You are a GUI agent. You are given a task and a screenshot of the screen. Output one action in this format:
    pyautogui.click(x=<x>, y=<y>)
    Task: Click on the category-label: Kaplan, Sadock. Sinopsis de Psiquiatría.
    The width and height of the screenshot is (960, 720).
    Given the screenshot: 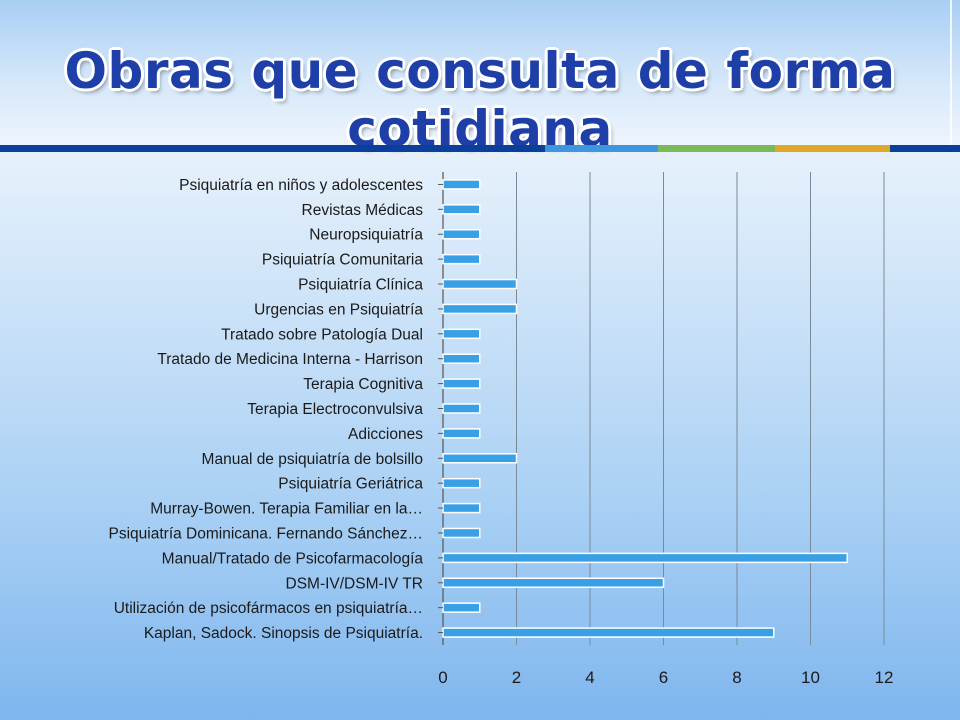 What is the action you would take?
    pyautogui.click(x=283, y=633)
    